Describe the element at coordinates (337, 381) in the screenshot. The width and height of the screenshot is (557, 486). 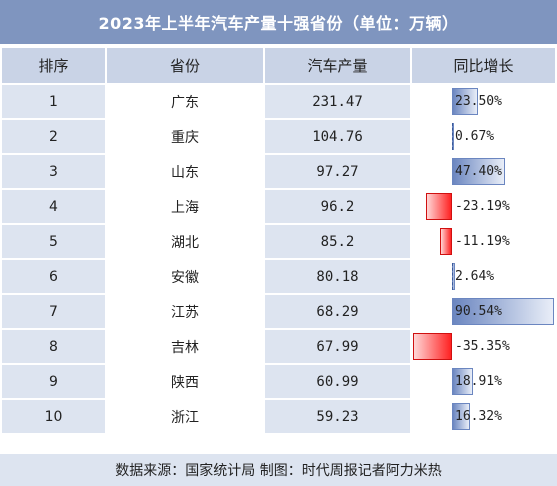
I see `output-cell: 60.99` at that location.